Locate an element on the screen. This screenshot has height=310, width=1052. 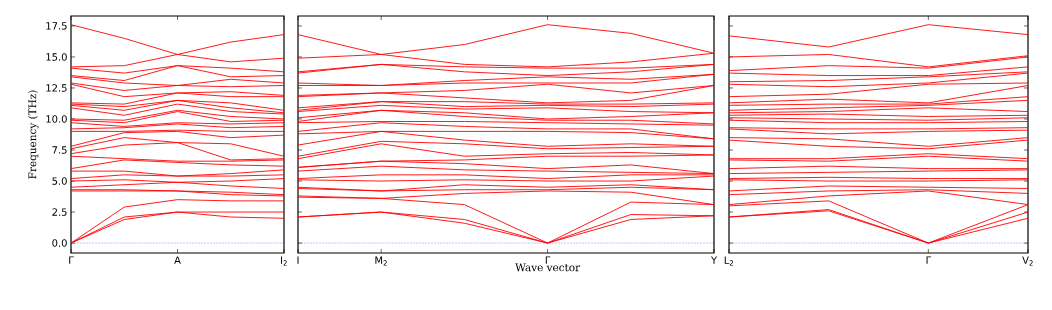
y-tick-label: 2.5 is located at coordinates (59, 212).